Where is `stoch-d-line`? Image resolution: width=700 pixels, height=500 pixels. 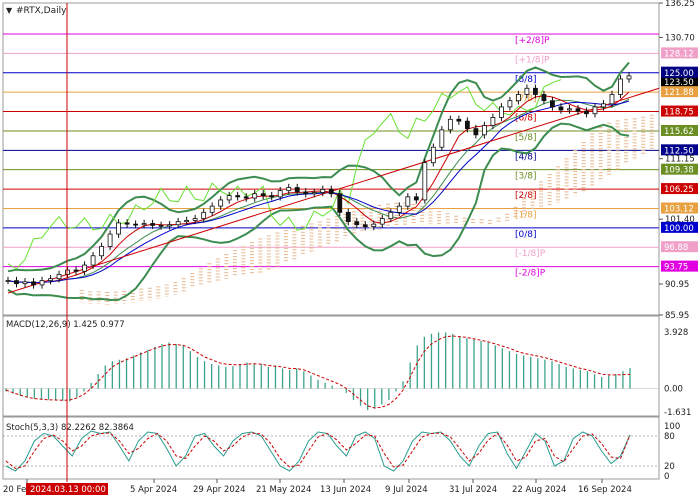
stoch-d-line is located at coordinates (318, 451).